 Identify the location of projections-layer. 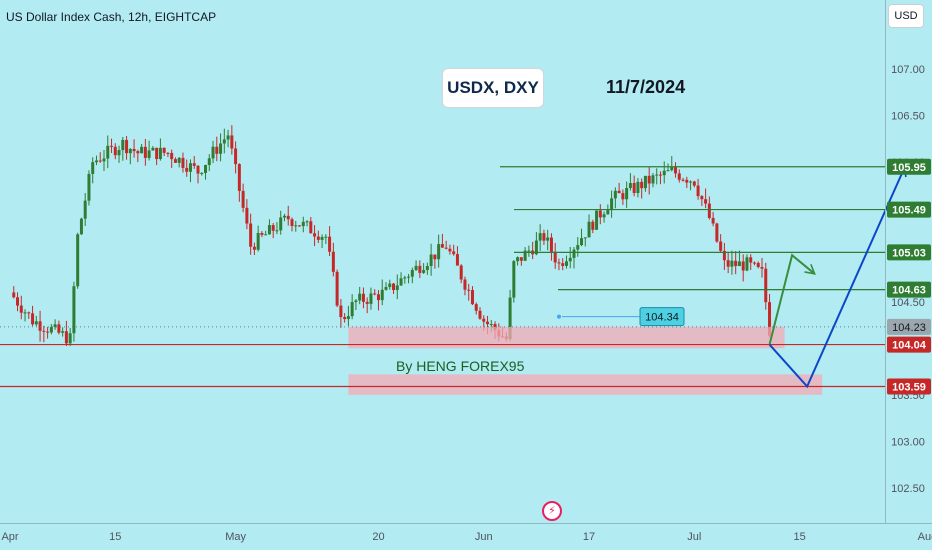
(837, 277).